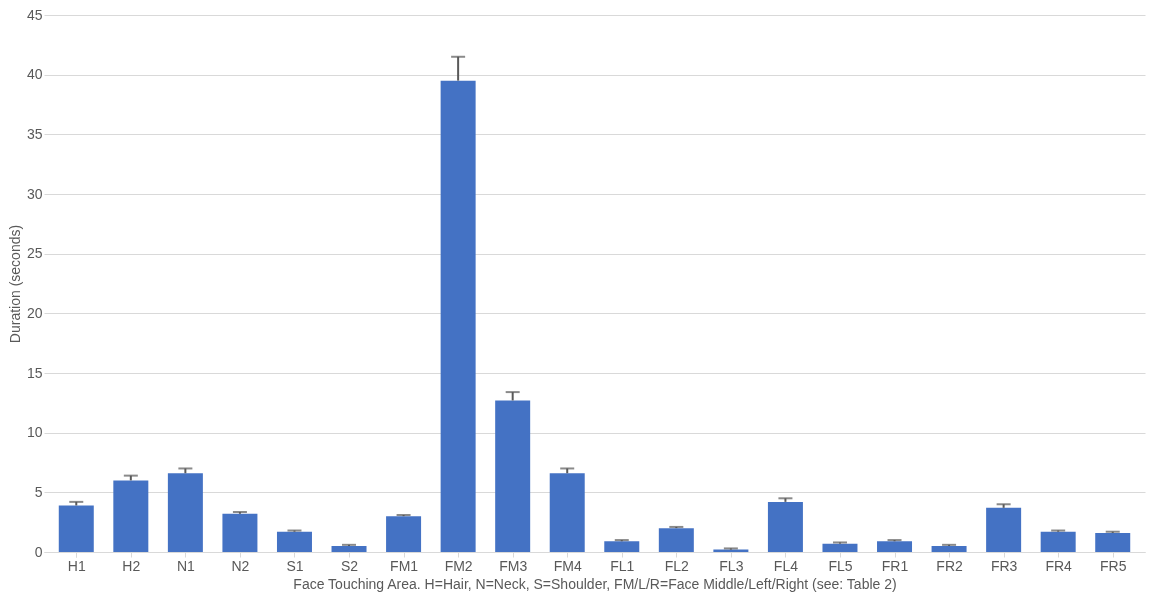  Describe the element at coordinates (950, 565) in the screenshot. I see `x-tick-label: FR2` at that location.